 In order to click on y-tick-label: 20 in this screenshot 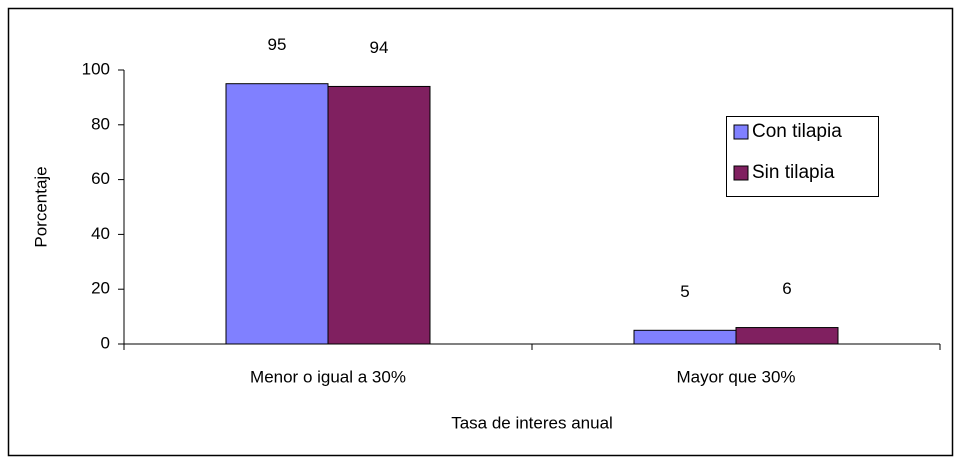, I will do `click(100, 288)`.